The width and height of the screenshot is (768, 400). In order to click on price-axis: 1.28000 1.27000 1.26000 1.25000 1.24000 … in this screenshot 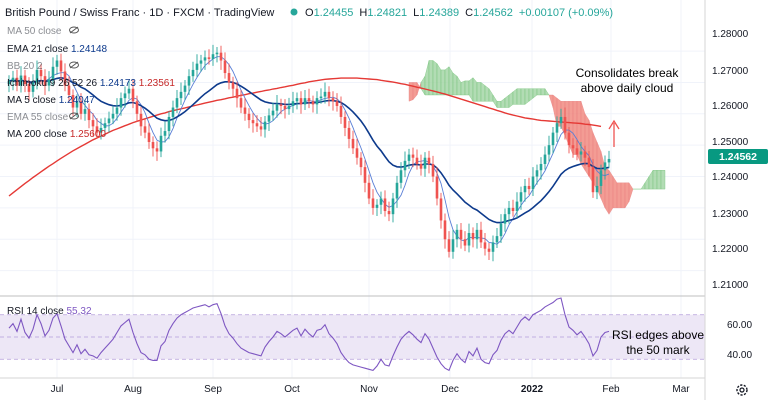, I will do `click(730, 160)`.